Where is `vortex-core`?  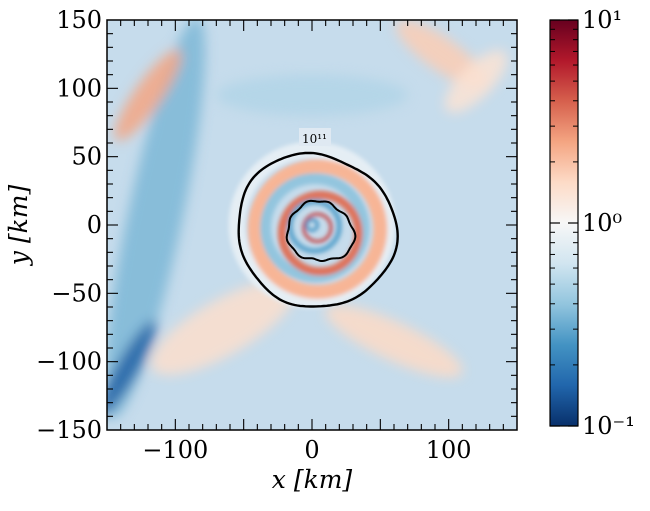 vortex-core is located at coordinates (312, 225).